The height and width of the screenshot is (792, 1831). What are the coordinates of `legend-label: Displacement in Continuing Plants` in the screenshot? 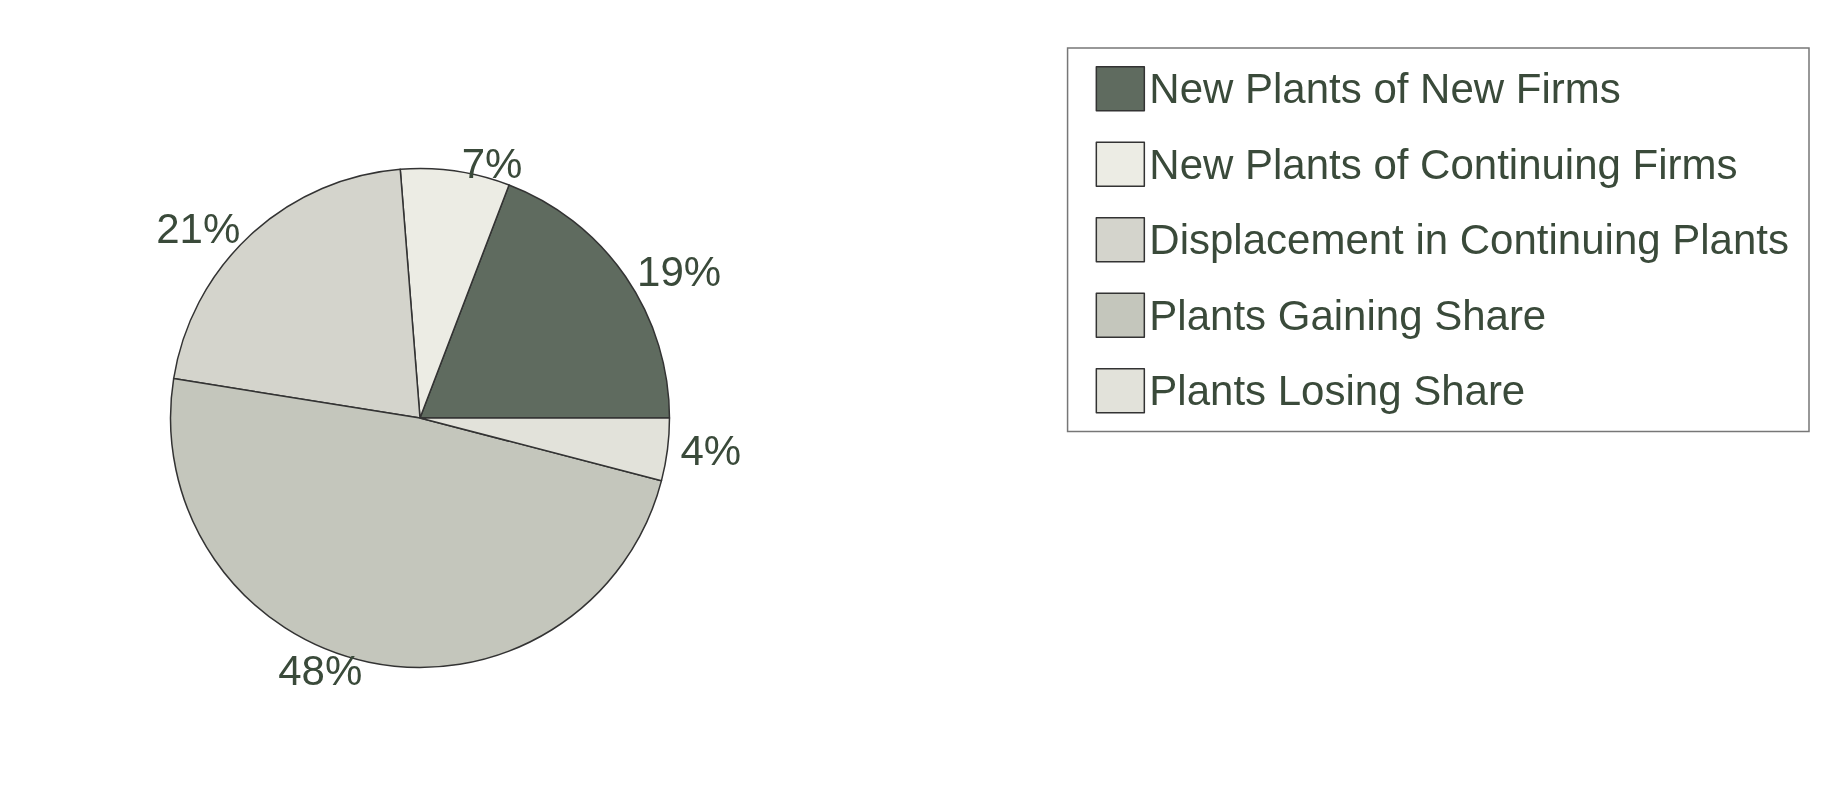 It's located at (1469, 240).